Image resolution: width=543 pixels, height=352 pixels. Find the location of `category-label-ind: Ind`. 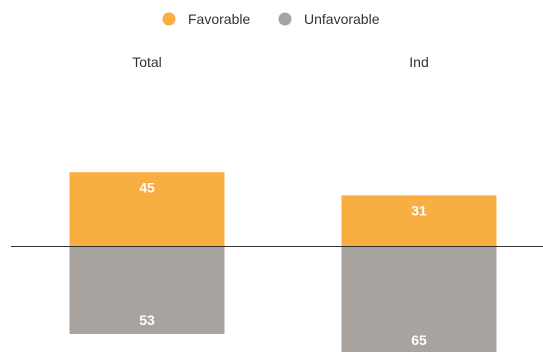

category-label-ind: Ind is located at coordinates (418, 62).